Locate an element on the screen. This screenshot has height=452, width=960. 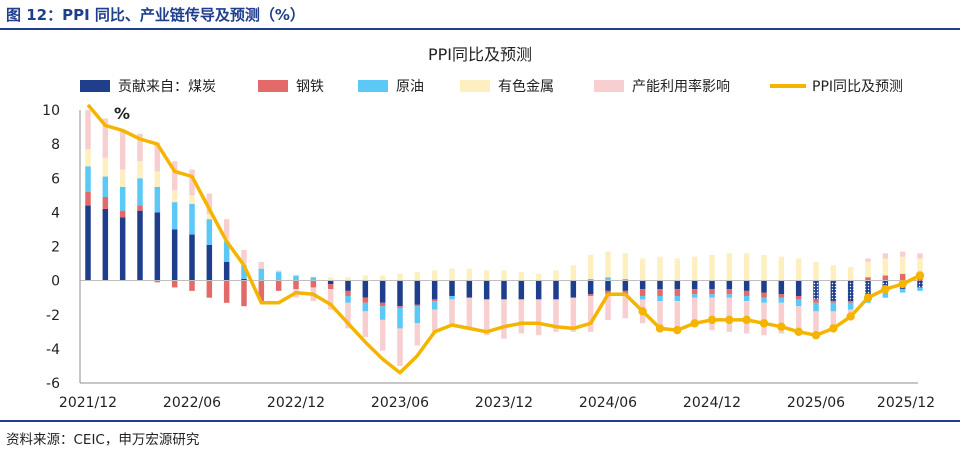
y-tick-label: 0 is located at coordinates (55, 282).